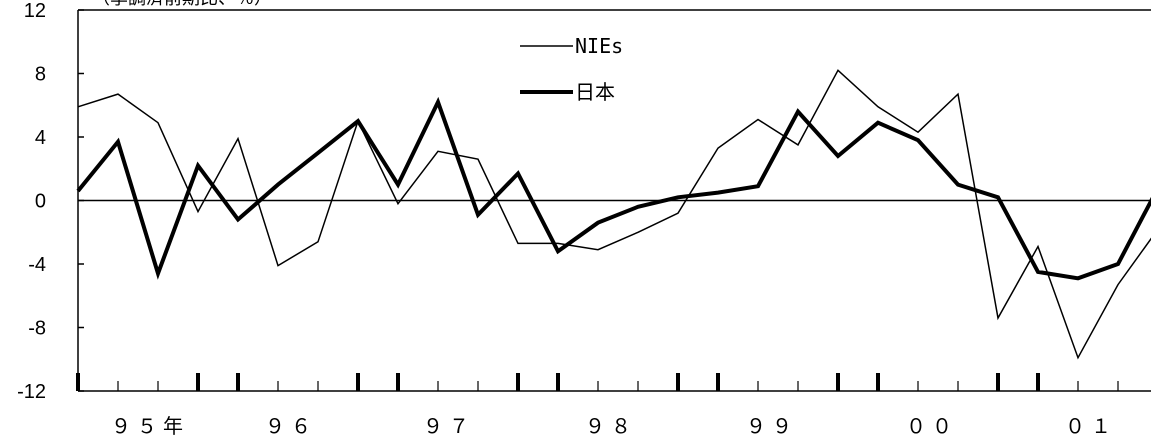  I want to click on y-tick-label: 4, so click(40, 138).